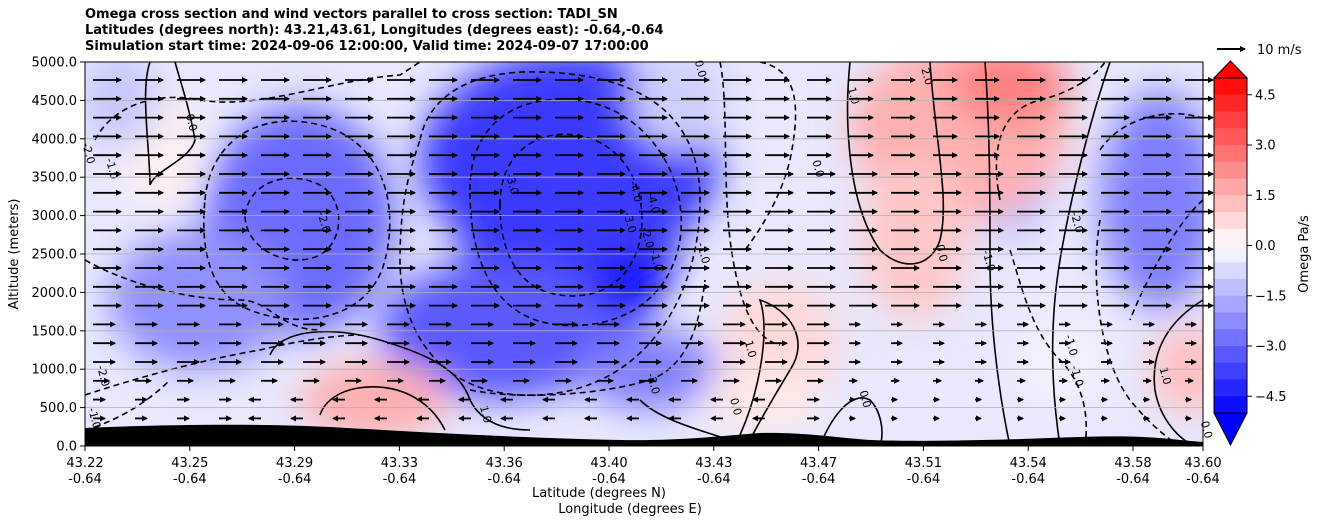  Describe the element at coordinates (1304, 254) in the screenshot. I see `colorbar-label: Omega Pa/s` at that location.